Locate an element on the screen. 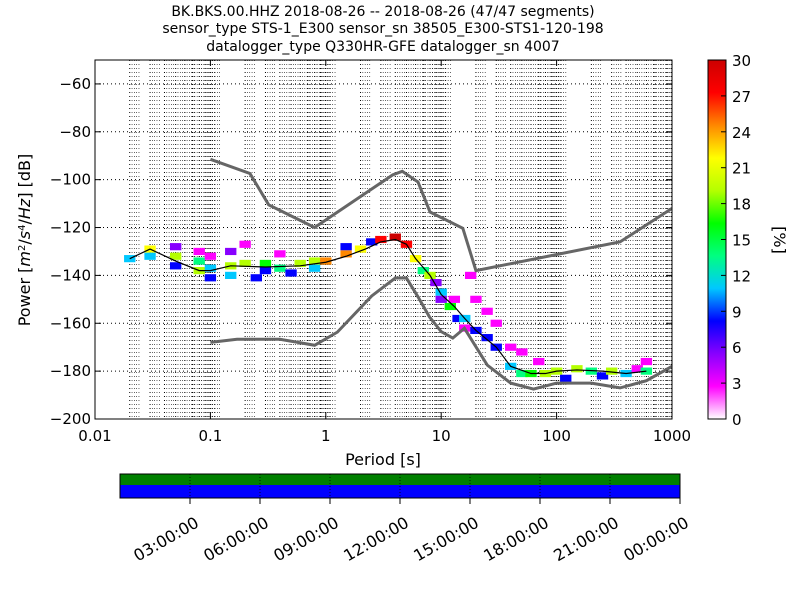 The height and width of the screenshot is (600, 800). noise-model-high is located at coordinates (440, 215).